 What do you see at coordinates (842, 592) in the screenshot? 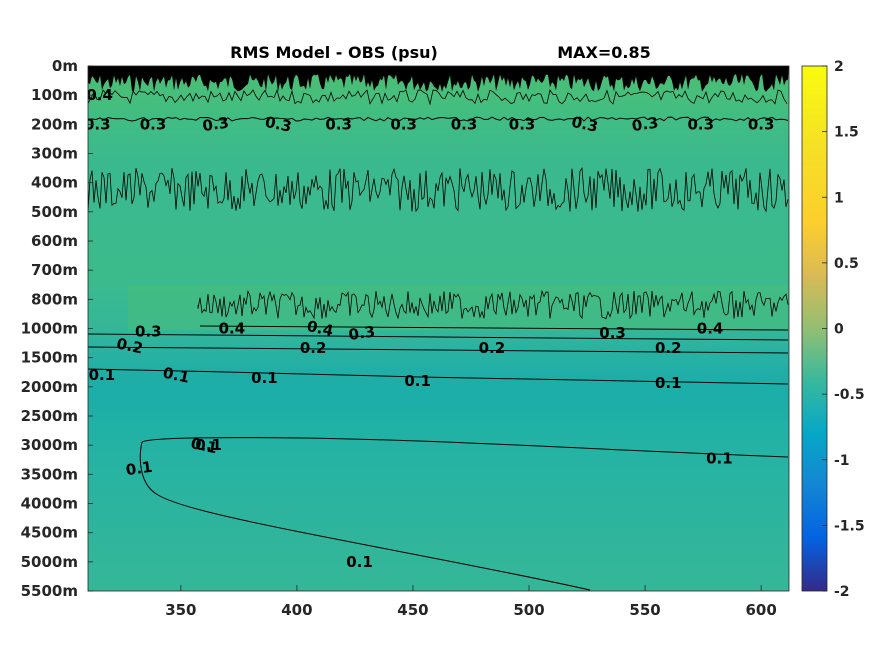
I see `colorbar-tick-label: -2` at bounding box center [842, 592].